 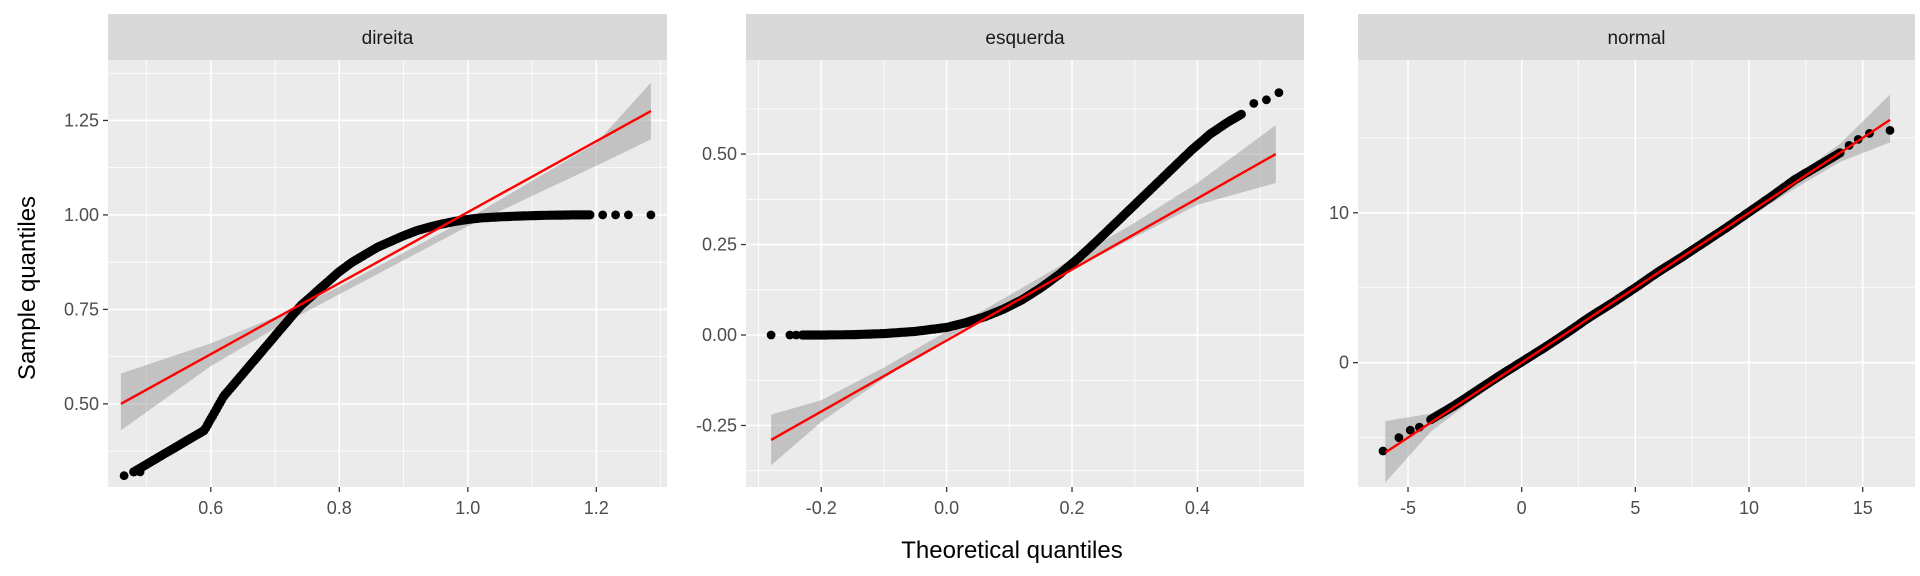 What do you see at coordinates (467, 508) in the screenshot?
I see `x-tick-label: 1.0` at bounding box center [467, 508].